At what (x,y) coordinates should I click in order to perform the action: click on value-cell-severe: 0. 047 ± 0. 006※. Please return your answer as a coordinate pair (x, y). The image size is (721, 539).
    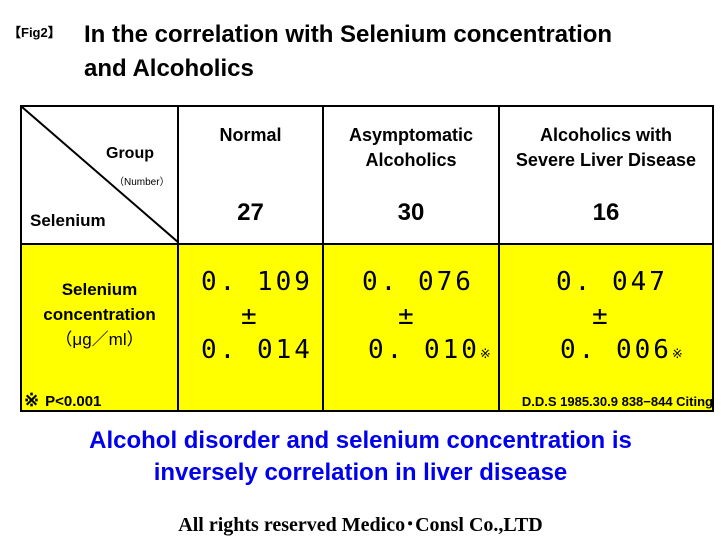
    Looking at the image, I should click on (606, 327).